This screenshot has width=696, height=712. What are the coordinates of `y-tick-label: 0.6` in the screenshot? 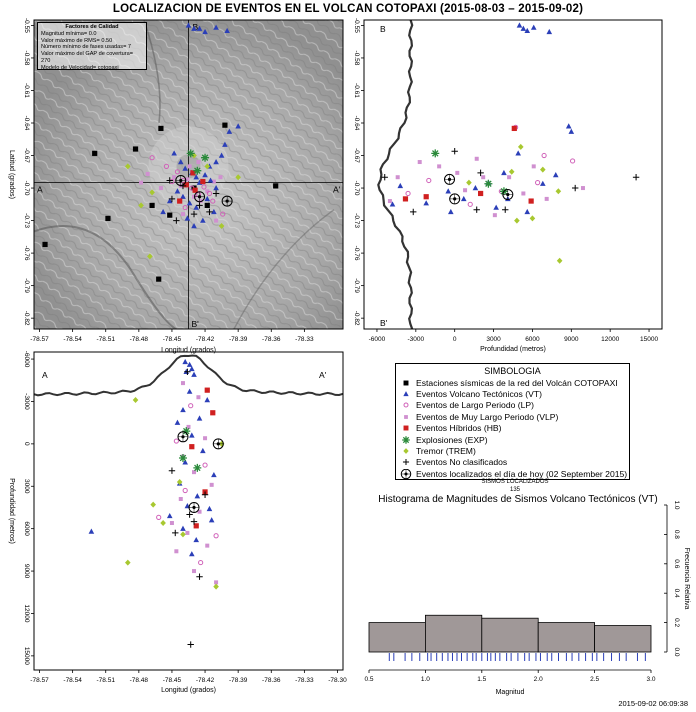 It's located at (676, 563).